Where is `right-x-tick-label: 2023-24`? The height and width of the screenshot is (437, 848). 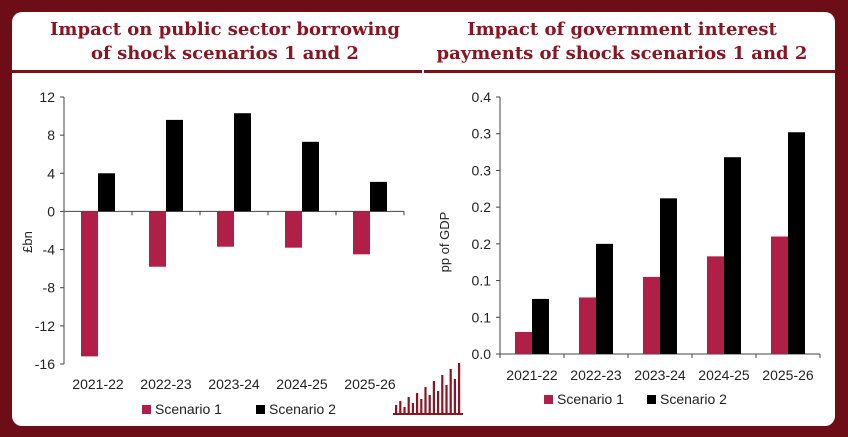
right-x-tick-label: 2023-24 is located at coordinates (660, 375).